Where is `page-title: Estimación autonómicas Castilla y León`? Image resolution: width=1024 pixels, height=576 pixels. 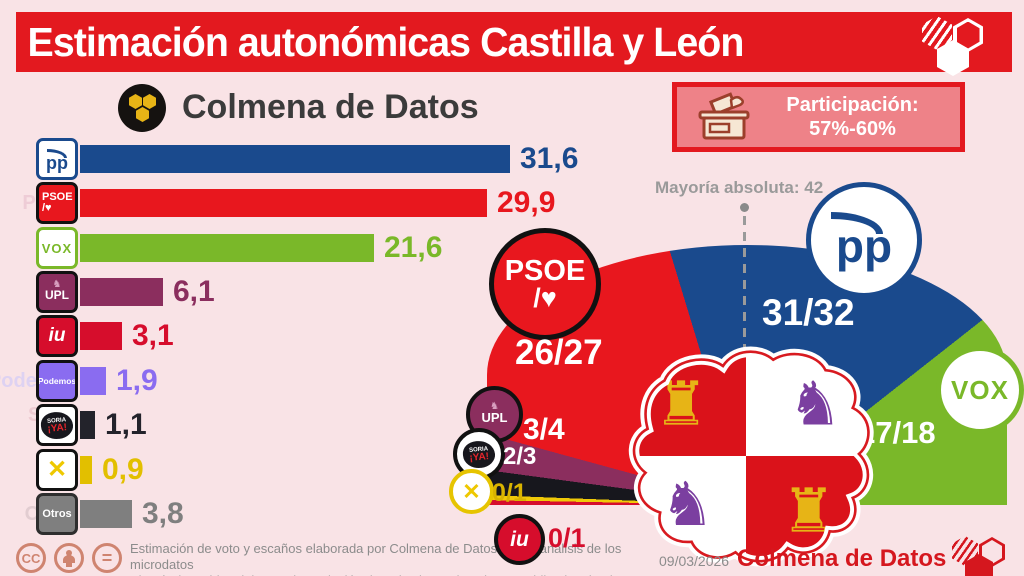 page-title: Estimación autonómicas Castilla y León is located at coordinates (386, 41).